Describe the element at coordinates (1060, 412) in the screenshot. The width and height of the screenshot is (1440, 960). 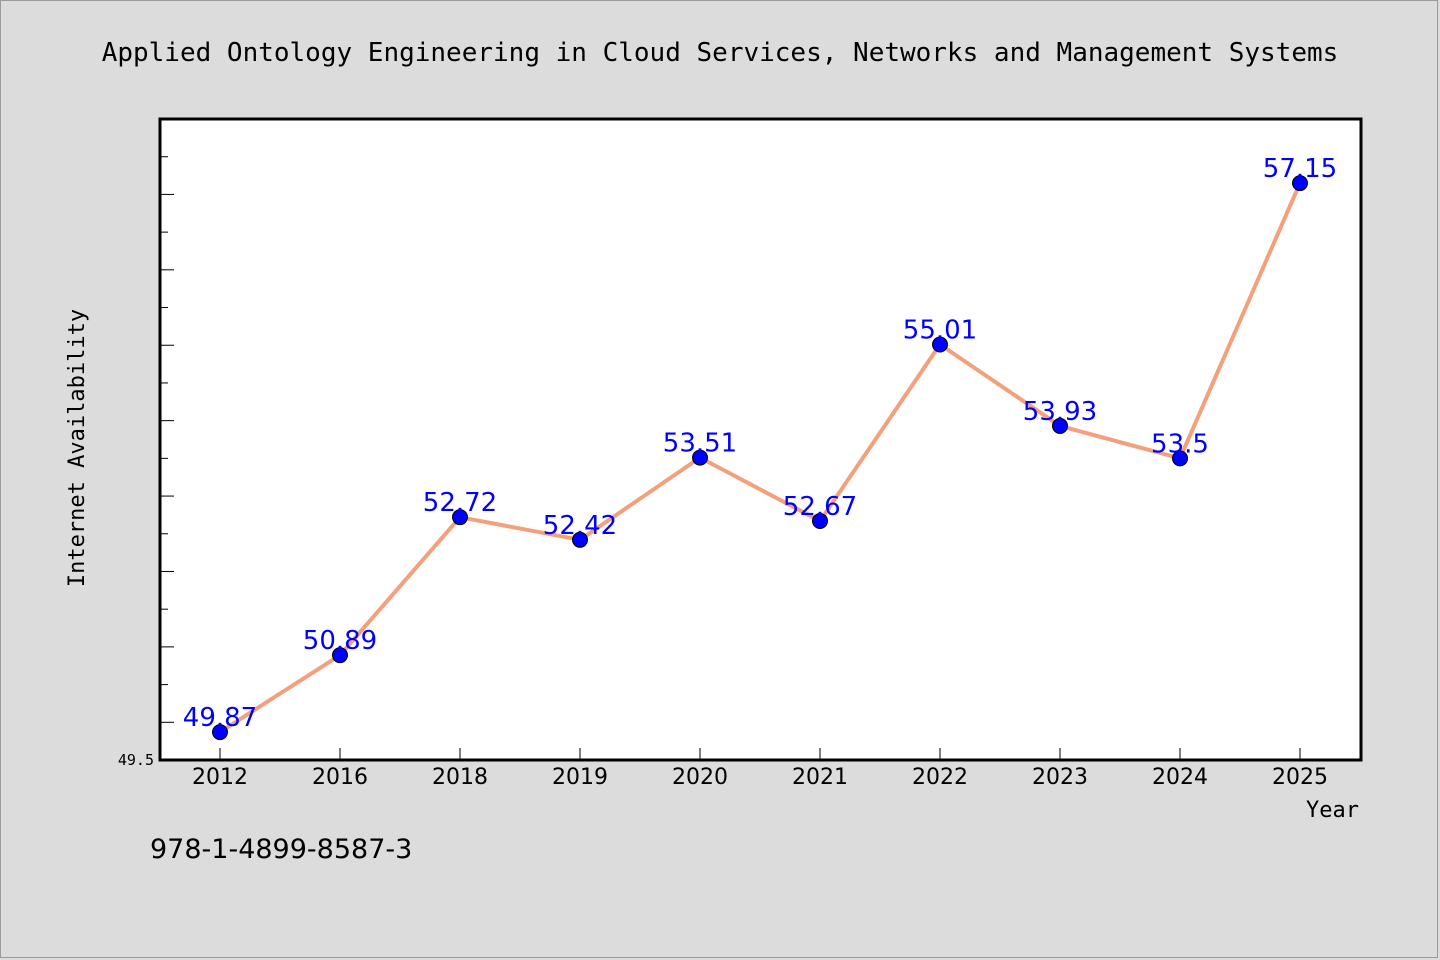
I see `data-label: 53.93` at that location.